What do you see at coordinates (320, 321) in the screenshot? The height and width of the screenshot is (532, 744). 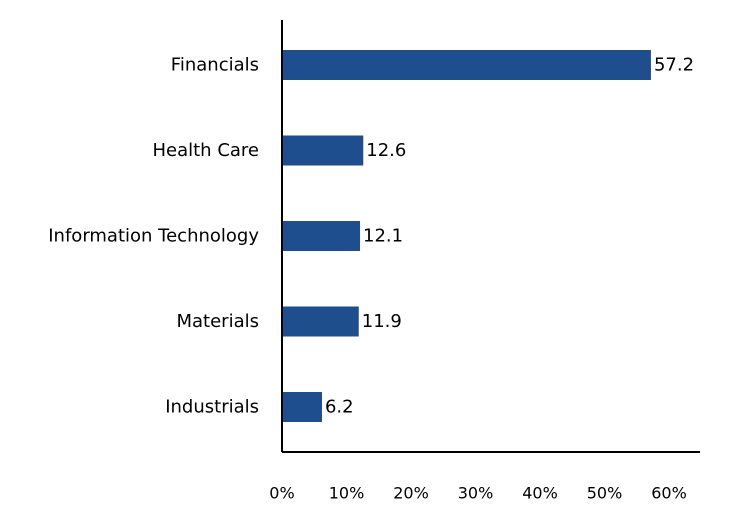 I see `bar-materials` at bounding box center [320, 321].